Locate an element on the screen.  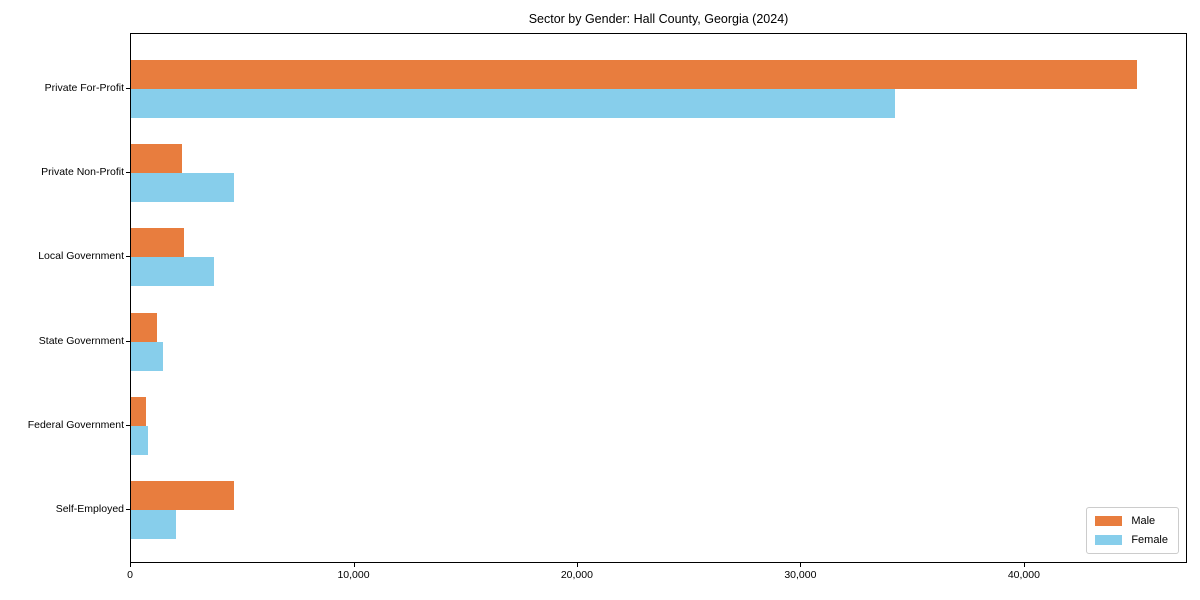
bar-female-state-government is located at coordinates (147, 356).